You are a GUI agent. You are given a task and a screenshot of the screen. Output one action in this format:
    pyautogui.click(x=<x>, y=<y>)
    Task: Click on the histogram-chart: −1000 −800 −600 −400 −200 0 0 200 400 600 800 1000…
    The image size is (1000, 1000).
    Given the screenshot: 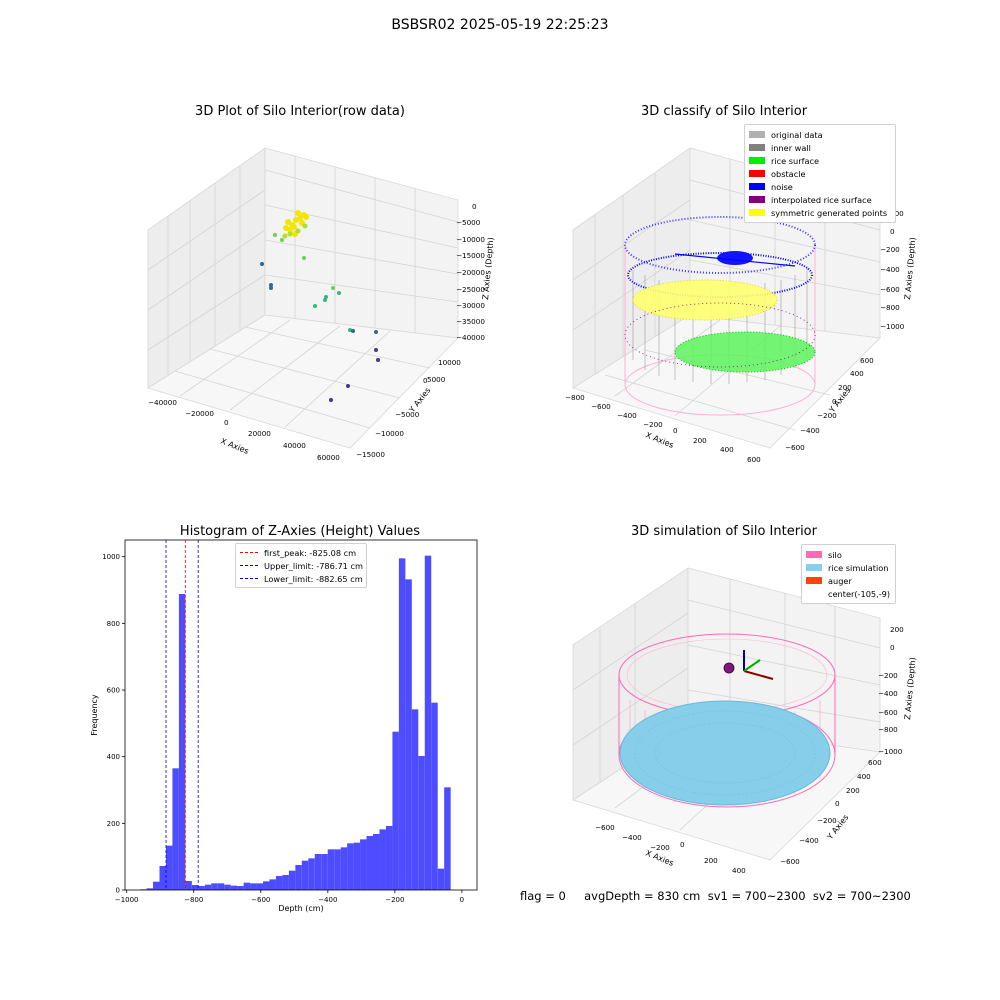 What is the action you would take?
    pyautogui.click(x=284, y=726)
    